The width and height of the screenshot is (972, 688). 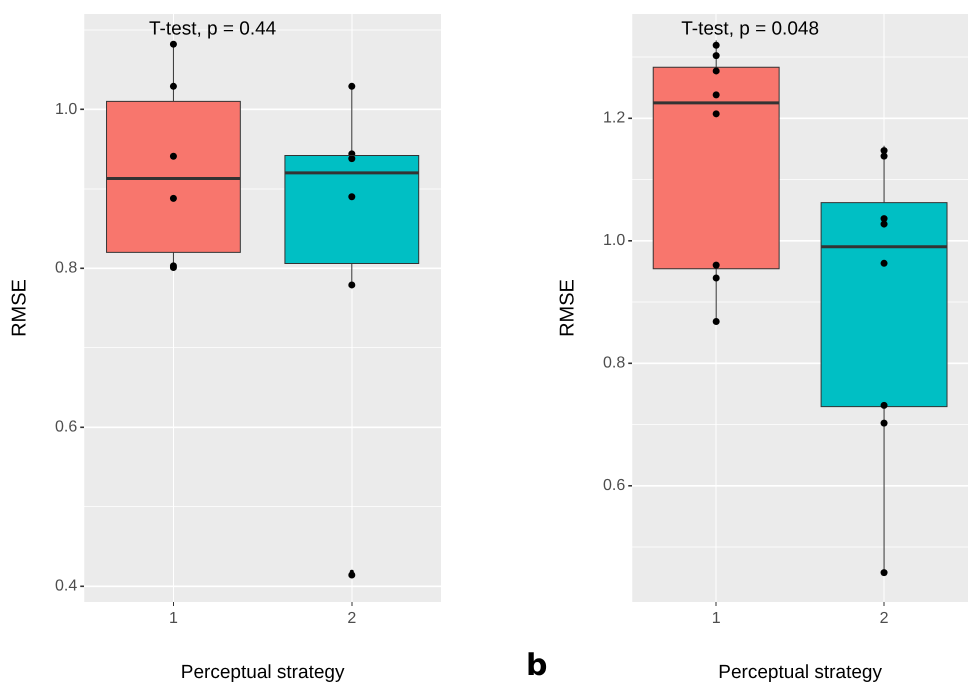 What do you see at coordinates (614, 118) in the screenshot?
I see `y-tick-label: 1.2` at bounding box center [614, 118].